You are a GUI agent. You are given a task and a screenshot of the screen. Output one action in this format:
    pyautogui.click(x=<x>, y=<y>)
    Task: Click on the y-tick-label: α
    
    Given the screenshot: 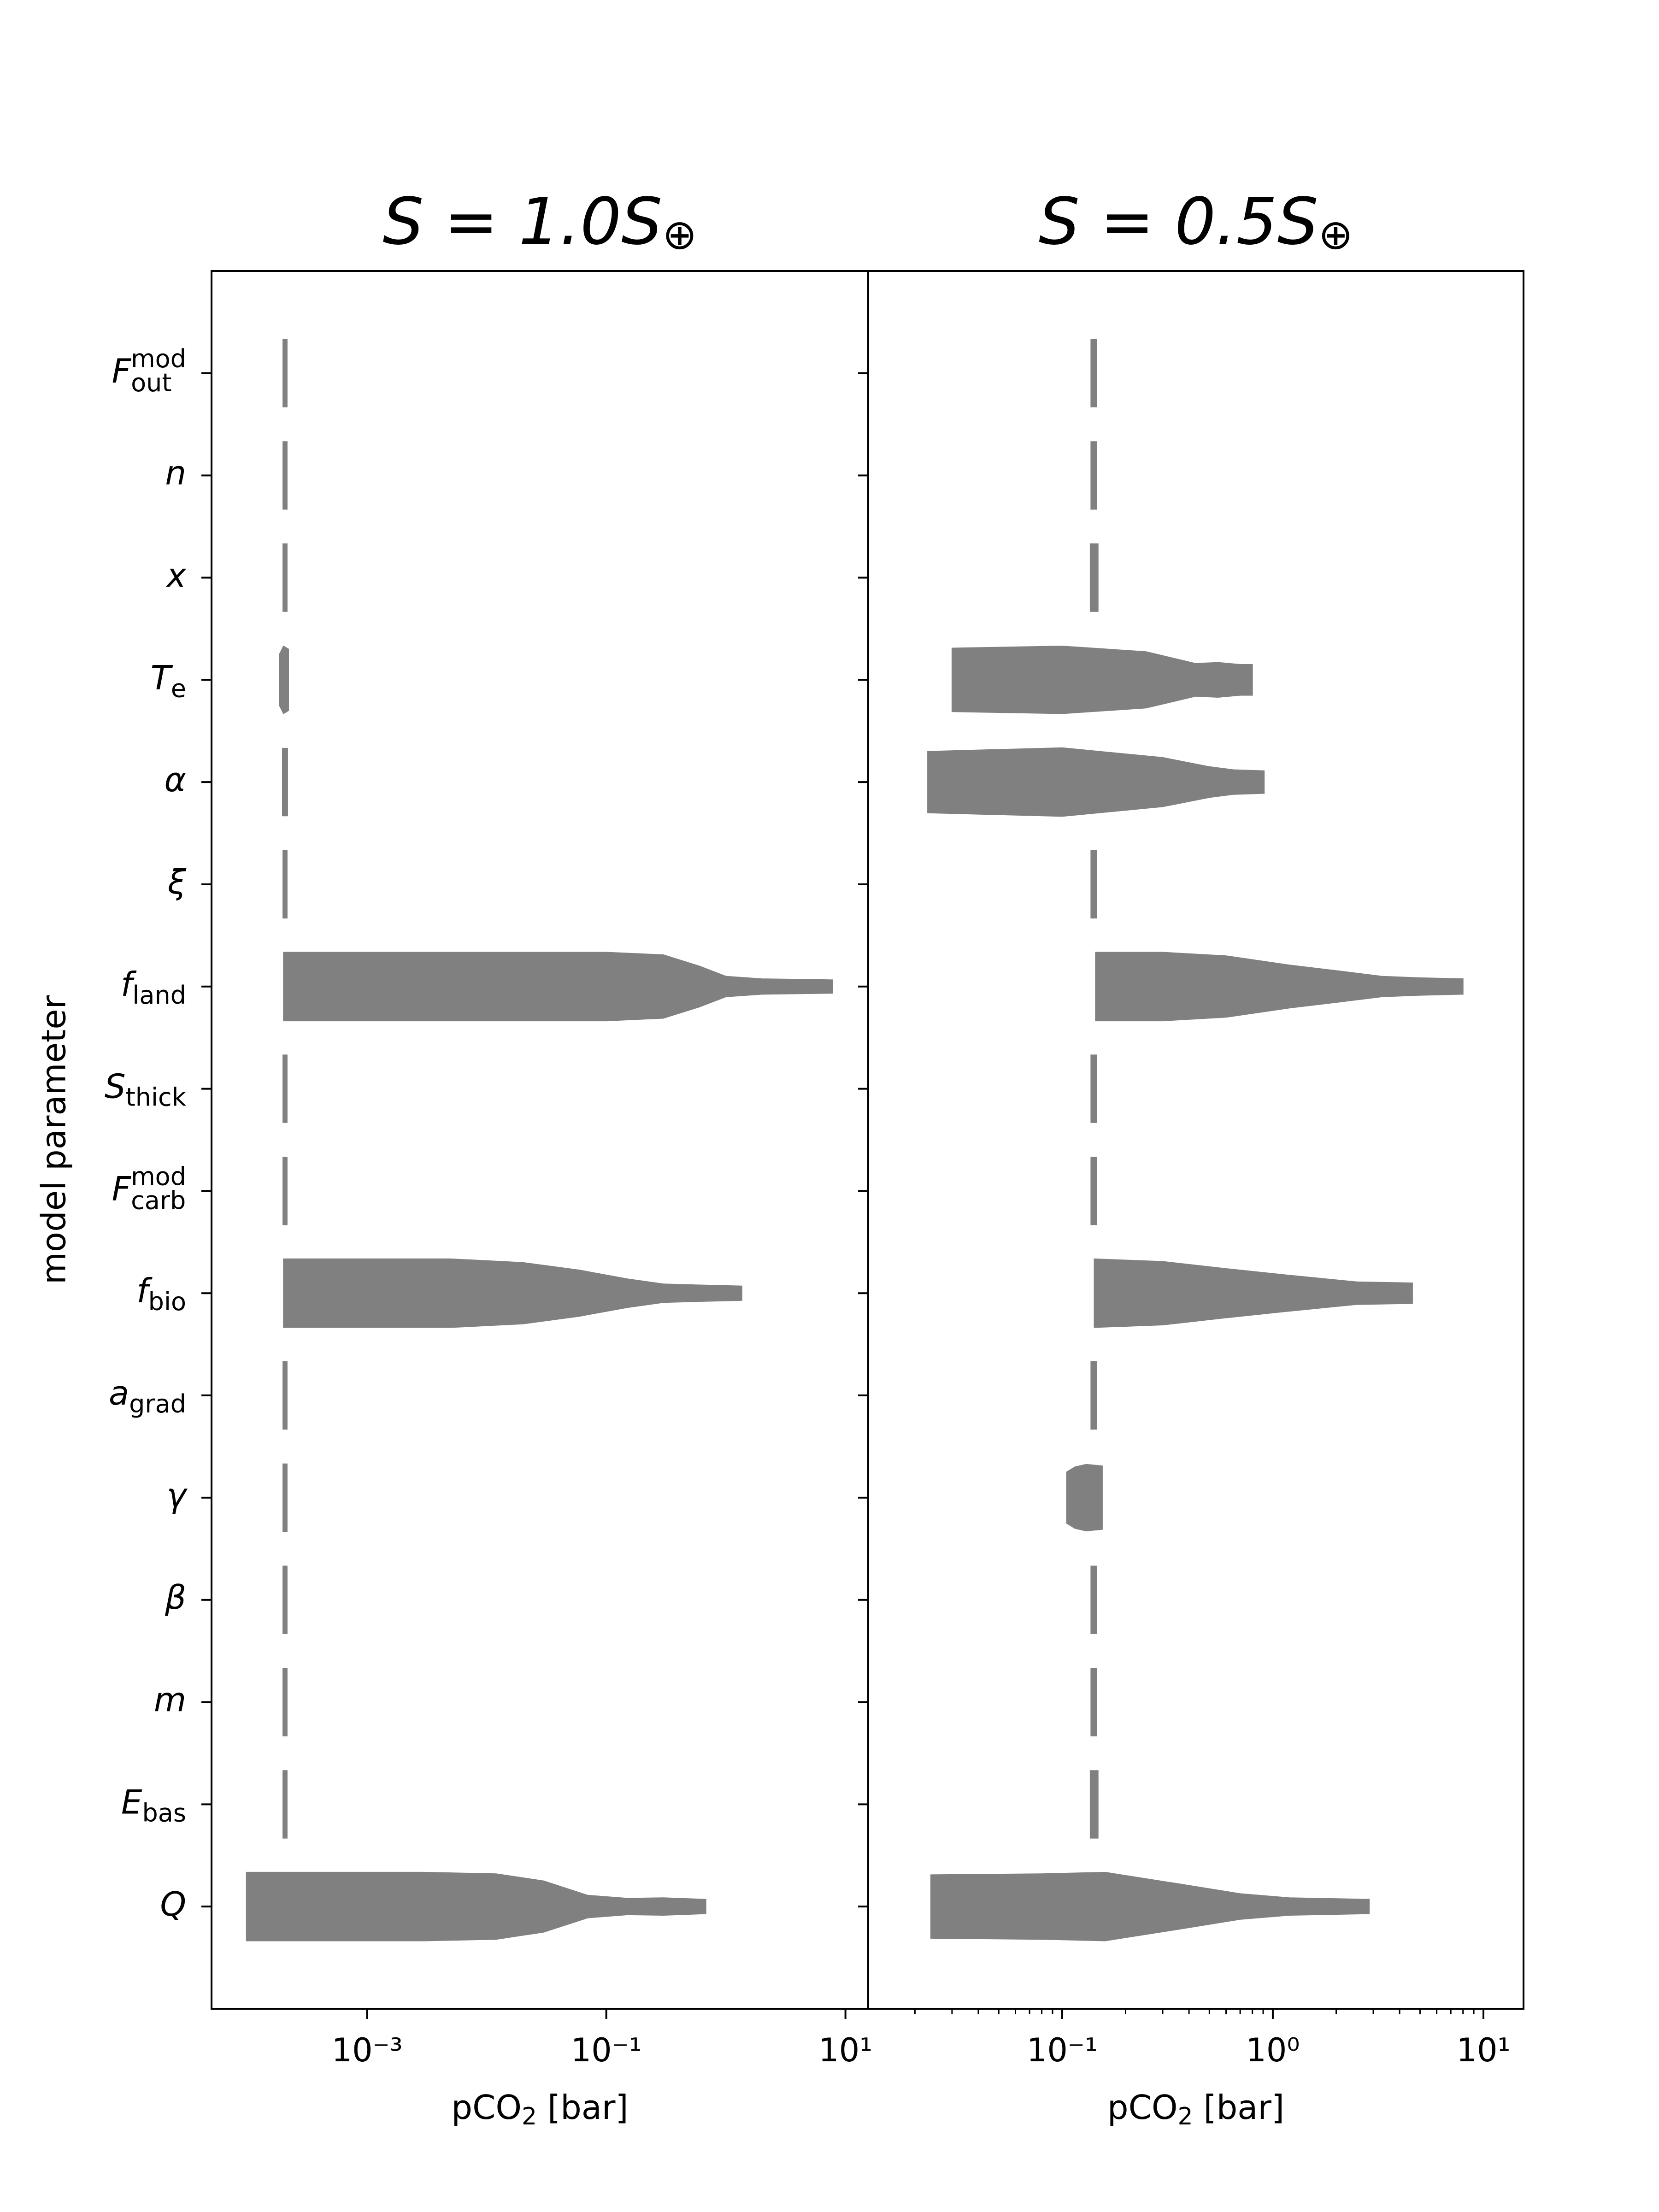 What is the action you would take?
    pyautogui.click(x=175, y=779)
    